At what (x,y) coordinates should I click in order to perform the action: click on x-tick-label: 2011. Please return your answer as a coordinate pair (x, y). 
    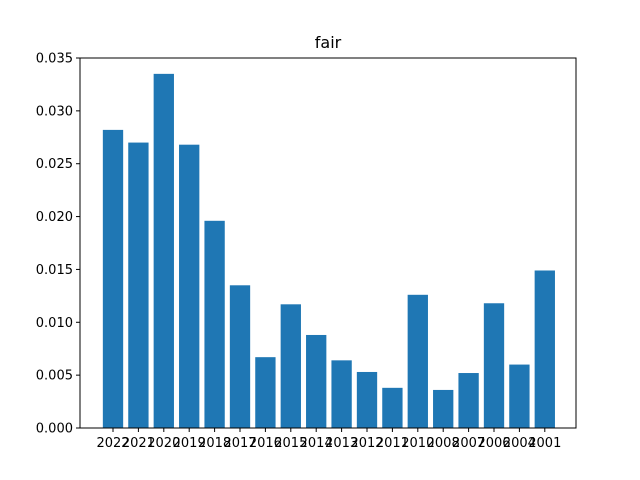
    Looking at the image, I should click on (392, 443).